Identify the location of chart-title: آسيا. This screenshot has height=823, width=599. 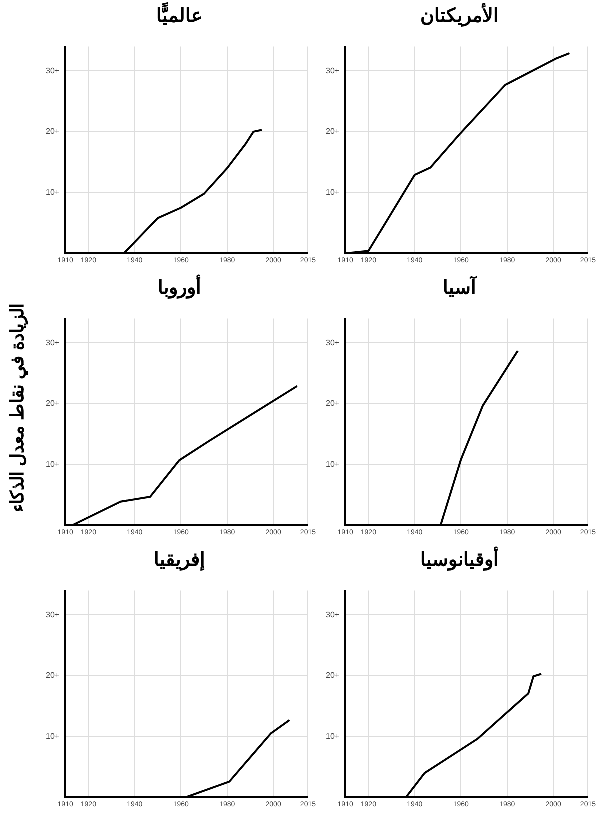
(460, 288).